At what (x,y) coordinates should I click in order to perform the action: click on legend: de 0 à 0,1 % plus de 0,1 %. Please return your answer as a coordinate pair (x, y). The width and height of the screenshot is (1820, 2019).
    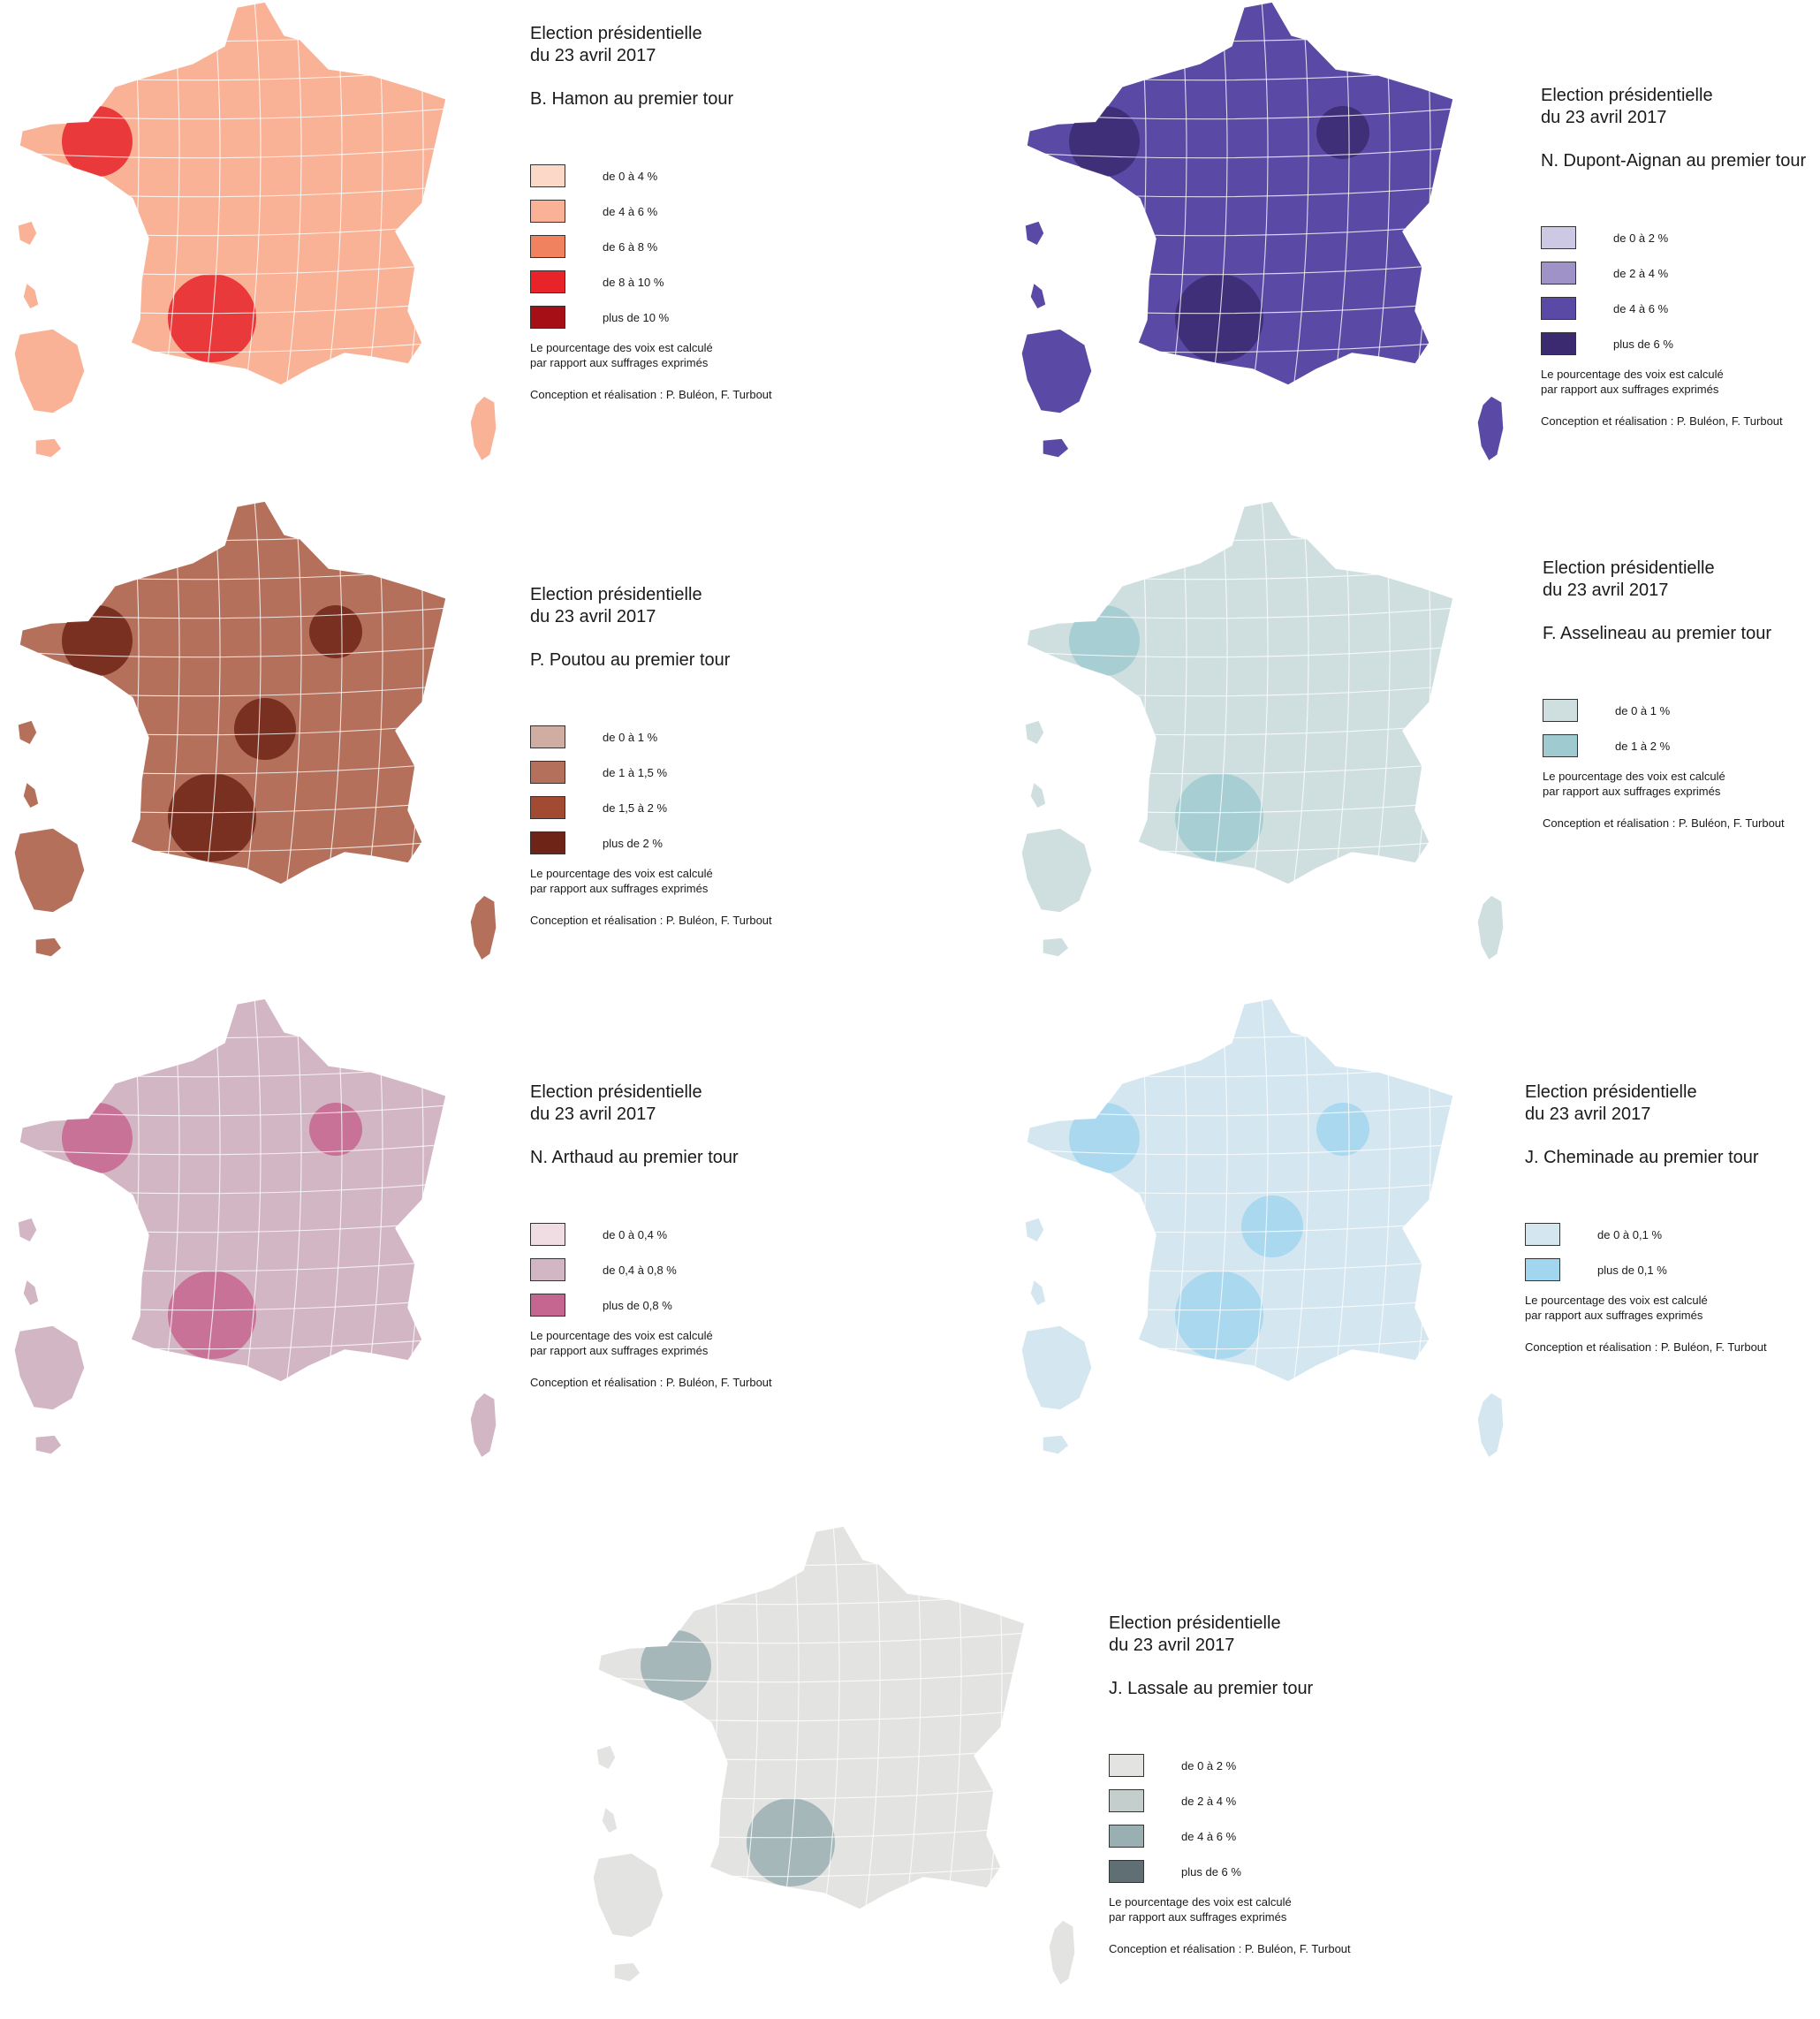
    Looking at the image, I should click on (1646, 1252).